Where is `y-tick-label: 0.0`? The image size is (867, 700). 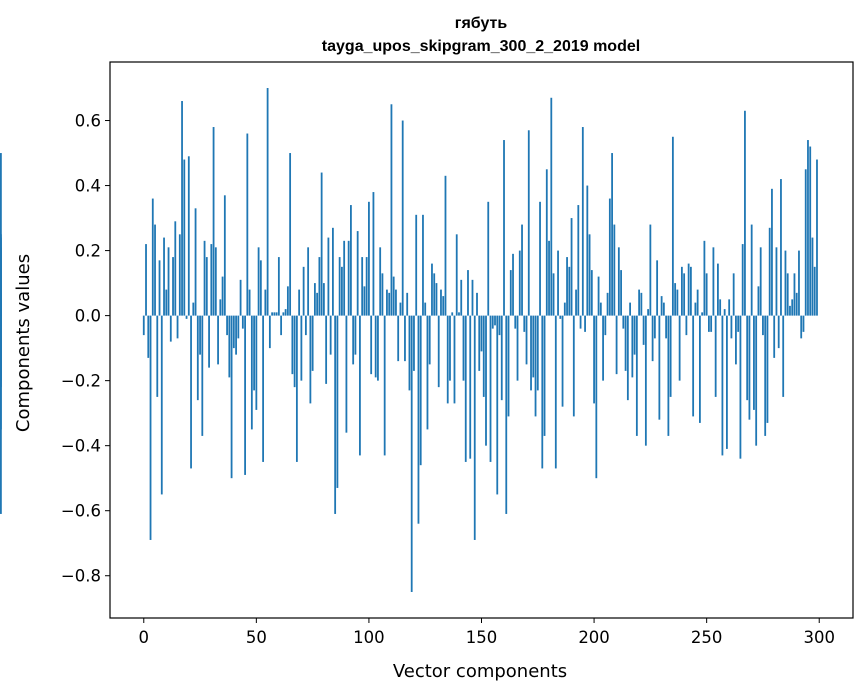 y-tick-label: 0.0 is located at coordinates (88, 316).